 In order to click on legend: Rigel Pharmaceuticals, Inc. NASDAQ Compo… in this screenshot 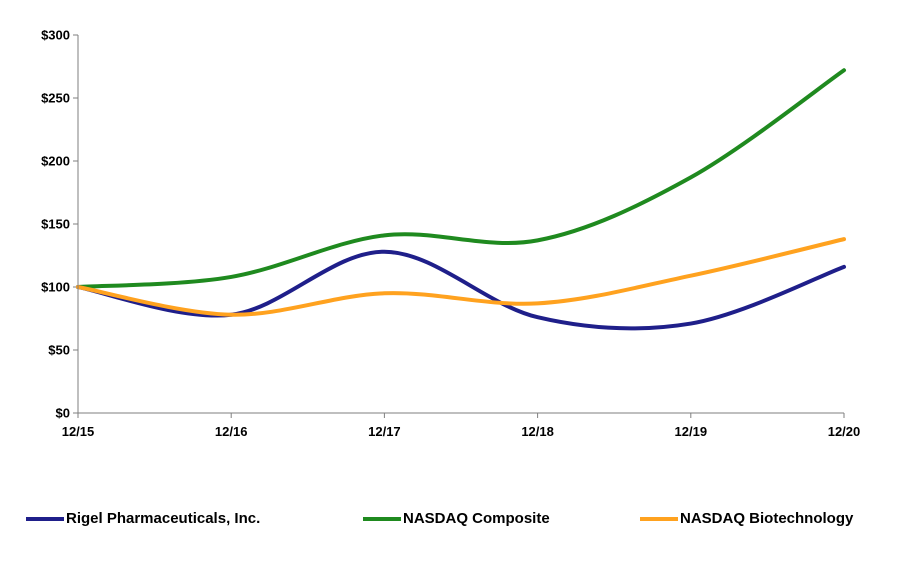, I will do `click(458, 525)`.